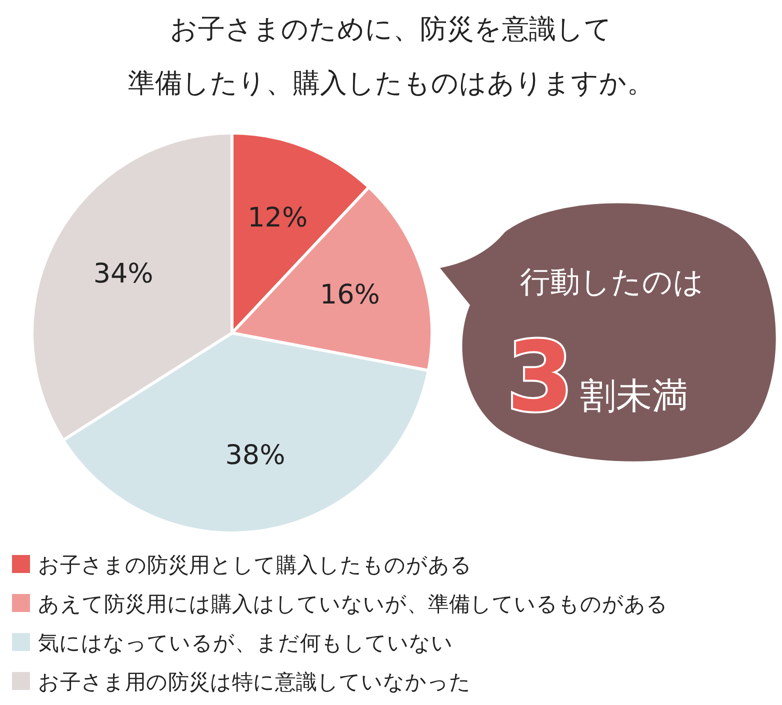  I want to click on data-label: 38%, so click(255, 455).